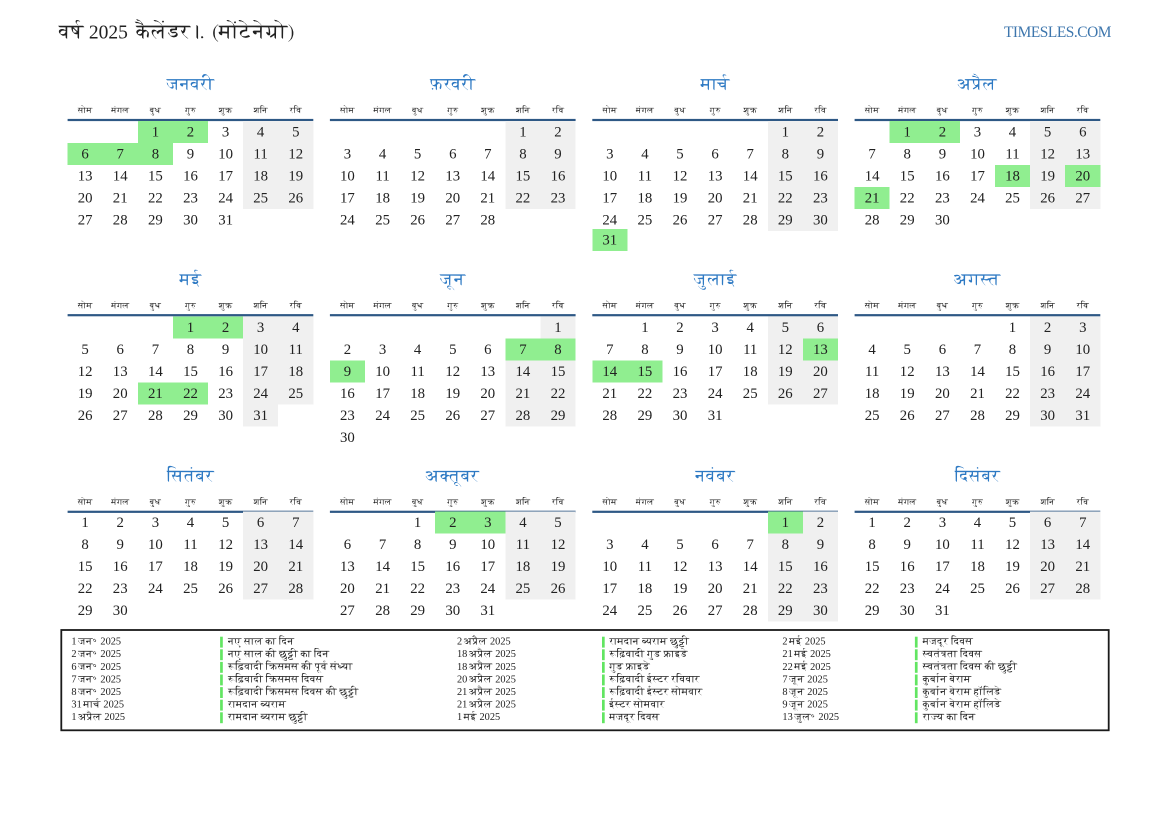 The height and width of the screenshot is (827, 1169). What do you see at coordinates (190, 350) in the screenshot?
I see `svg-text: 8` at bounding box center [190, 350].